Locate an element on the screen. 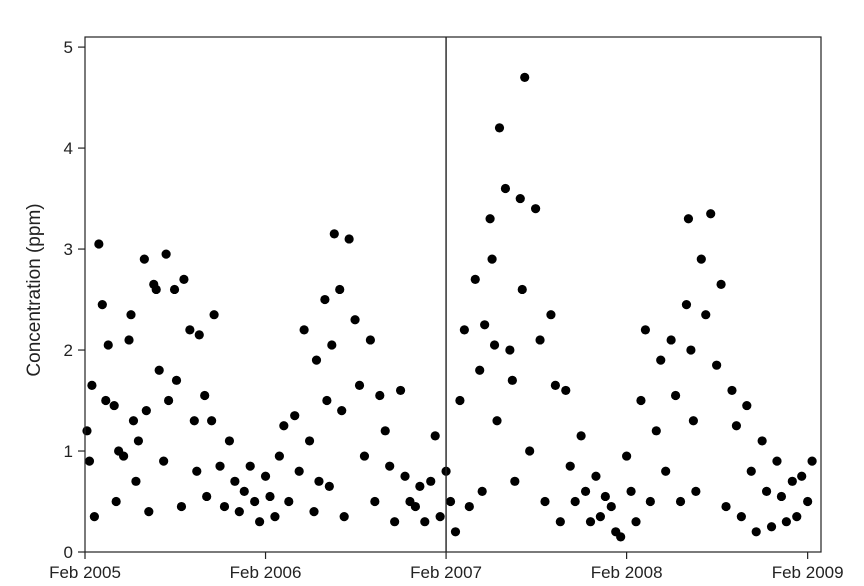 This screenshot has height=586, width=864. y-tick-label: 2 is located at coordinates (68, 350).